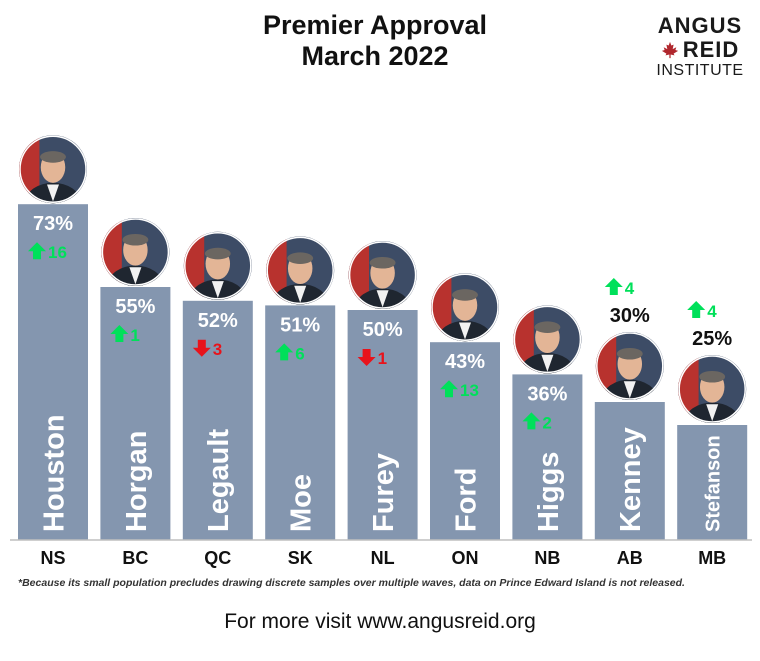  What do you see at coordinates (382, 358) in the screenshot?
I see `change-label-nl: 1` at bounding box center [382, 358].